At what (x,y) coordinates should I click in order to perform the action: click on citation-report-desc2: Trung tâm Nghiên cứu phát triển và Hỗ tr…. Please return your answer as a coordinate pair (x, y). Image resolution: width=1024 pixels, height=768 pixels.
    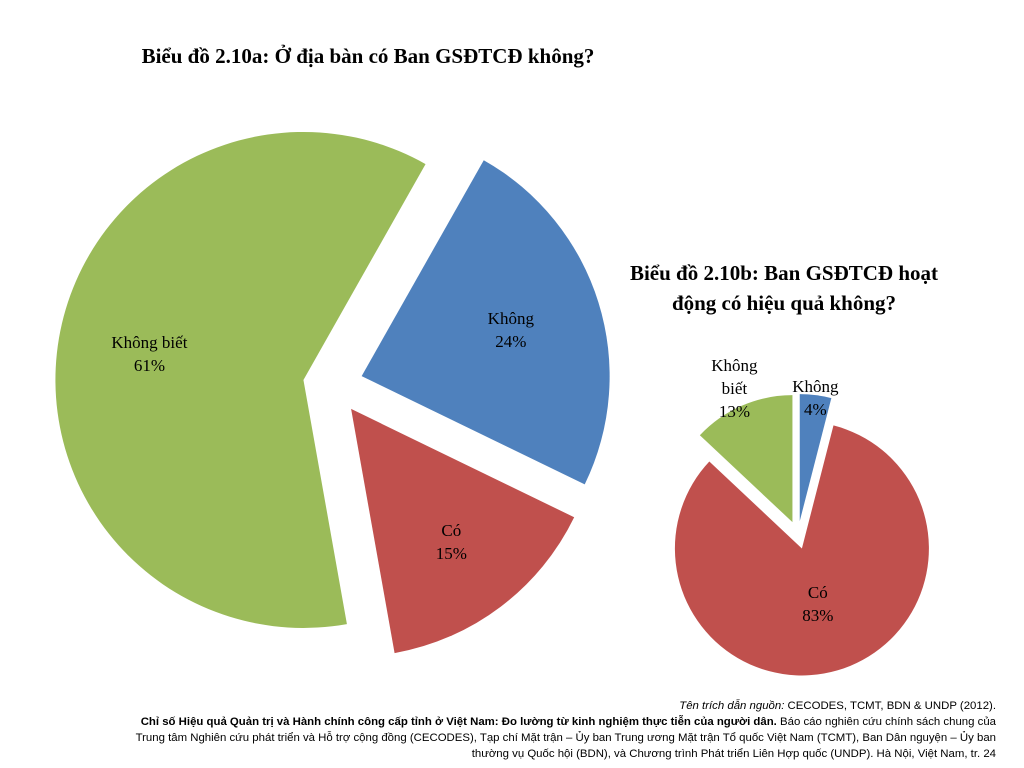
    Looking at the image, I should click on (565, 738).